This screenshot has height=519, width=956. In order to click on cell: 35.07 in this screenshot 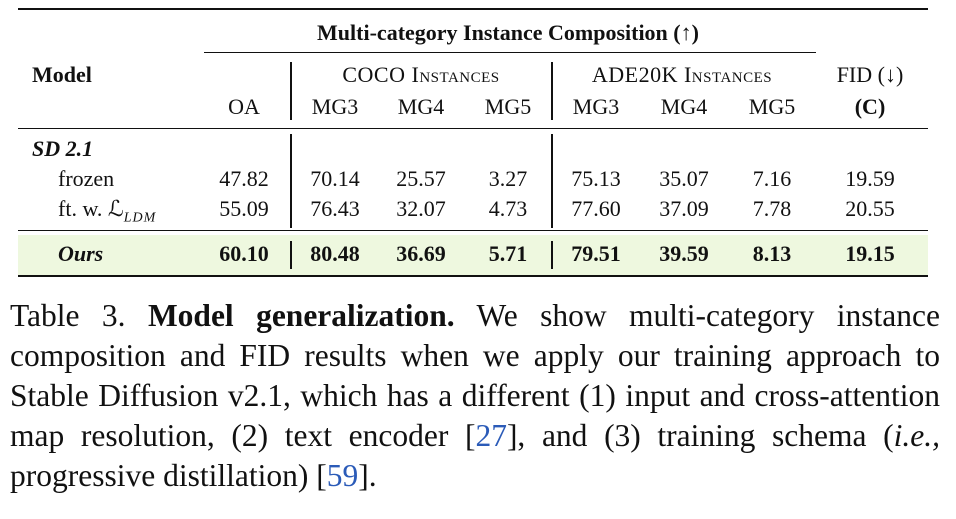, I will do `click(684, 178)`.